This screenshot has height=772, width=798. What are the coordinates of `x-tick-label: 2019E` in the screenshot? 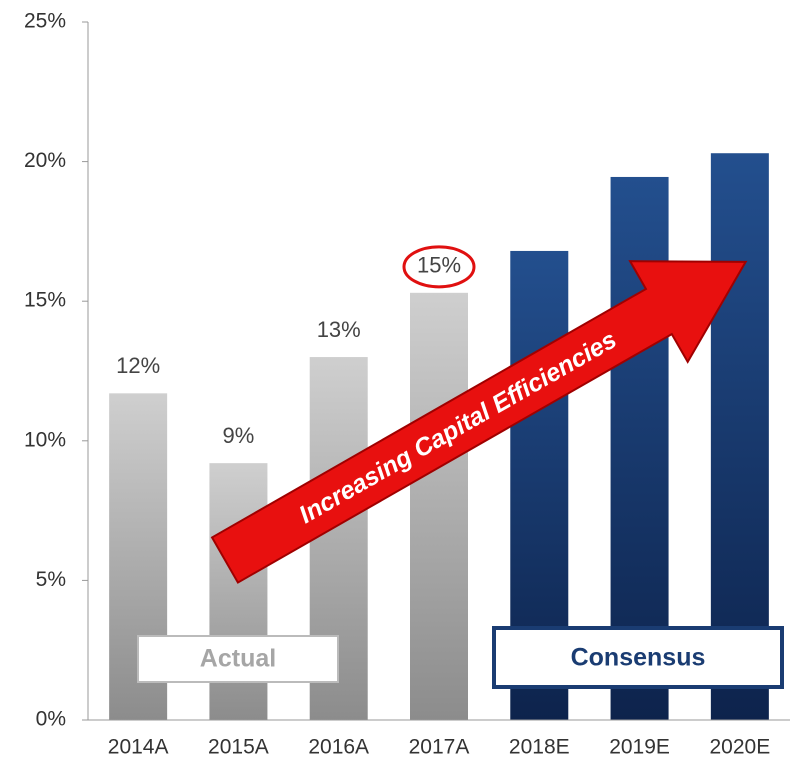 It's located at (639, 747).